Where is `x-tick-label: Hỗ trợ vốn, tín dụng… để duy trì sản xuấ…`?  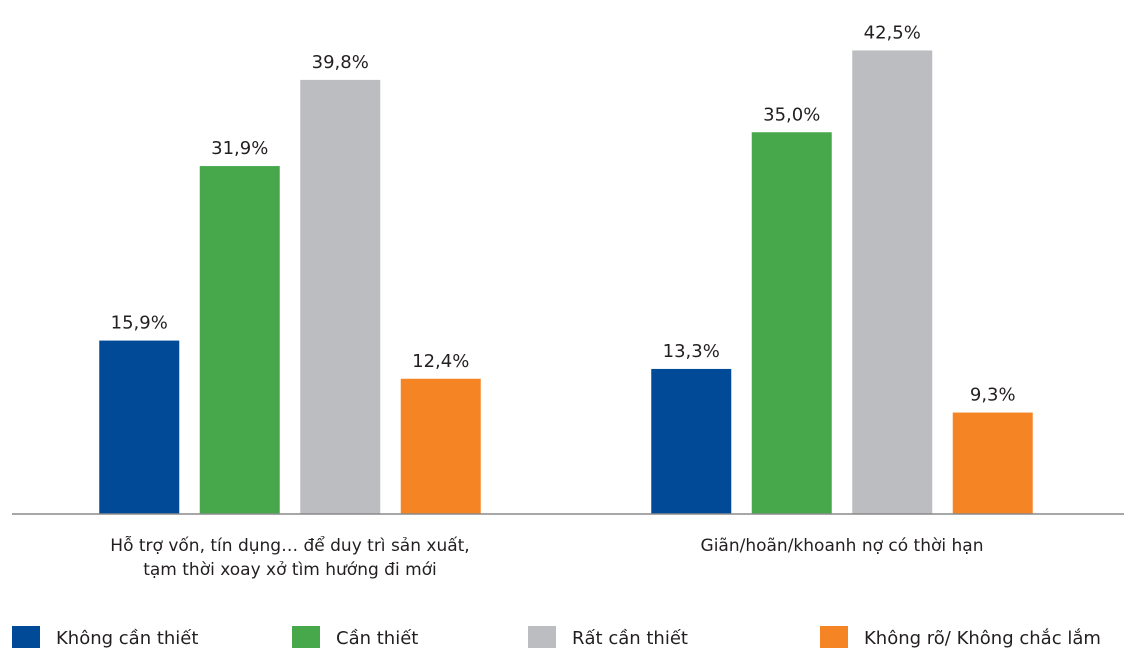 x-tick-label: Hỗ trợ vốn, tín dụng… để duy trì sản xuấ… is located at coordinates (290, 558).